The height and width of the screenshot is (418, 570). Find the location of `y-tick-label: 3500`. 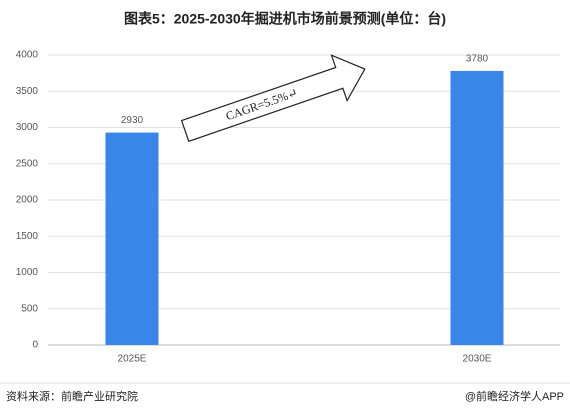

y-tick-label: 3500 is located at coordinates (27, 91).